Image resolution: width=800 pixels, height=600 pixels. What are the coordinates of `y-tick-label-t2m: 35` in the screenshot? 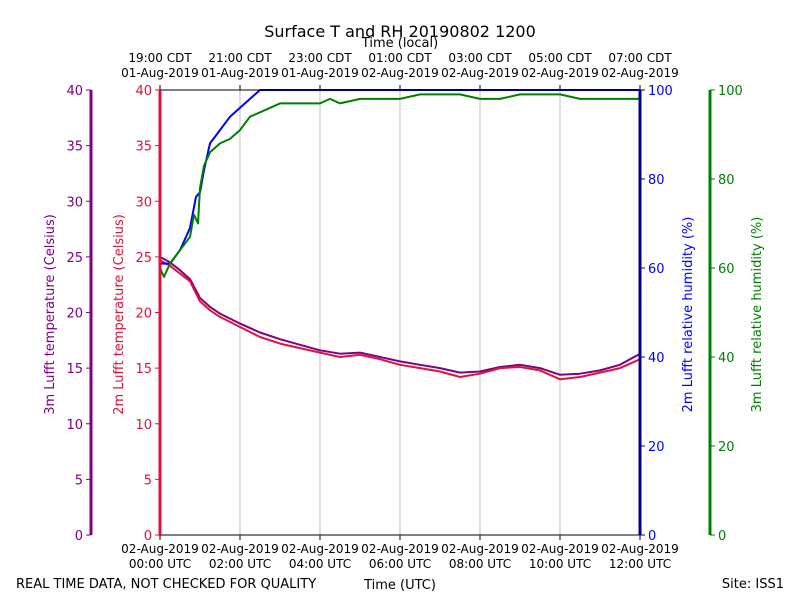 It's located at (143, 147).